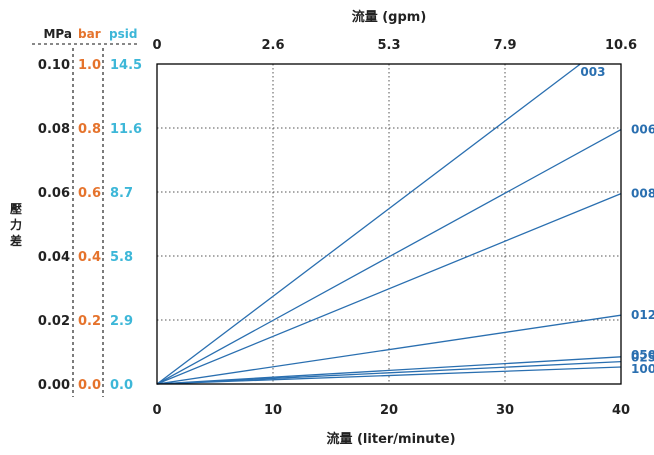  What do you see at coordinates (621, 45) in the screenshot?
I see `x2-tick-label: 10.6` at bounding box center [621, 45].